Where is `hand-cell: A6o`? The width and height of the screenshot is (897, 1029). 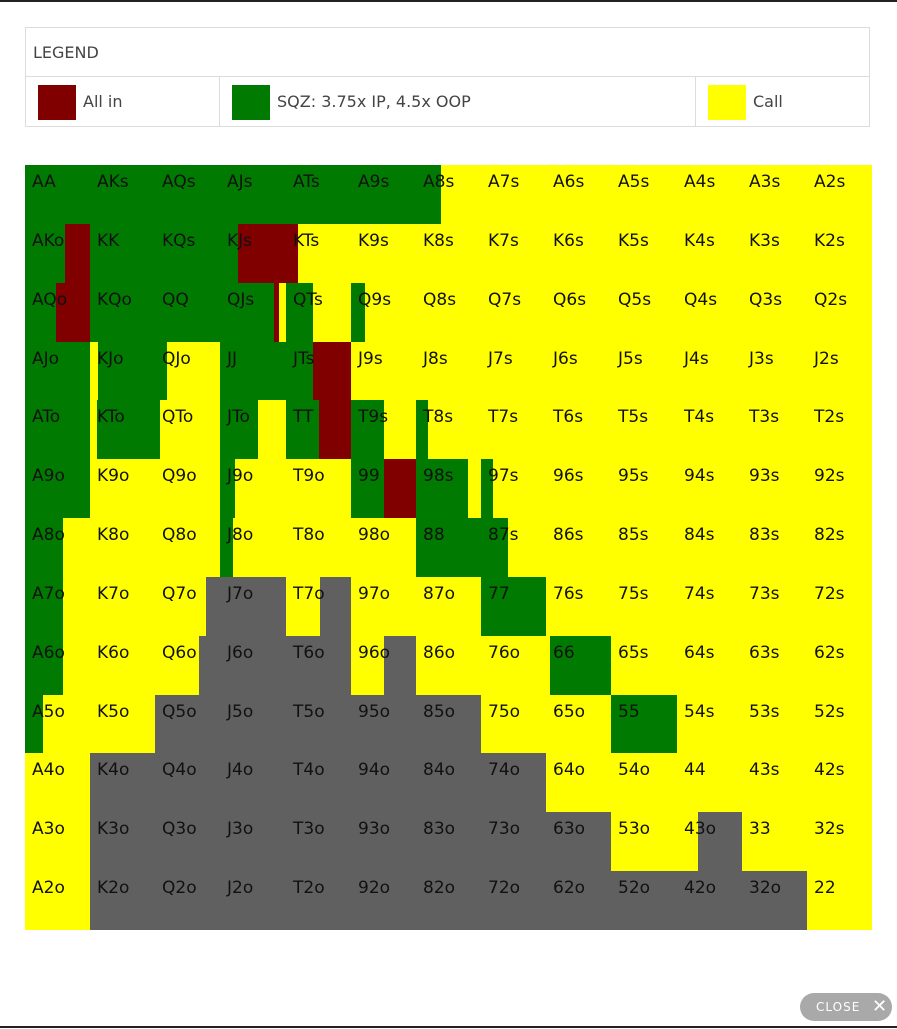 hand-cell: A6o is located at coordinates (57, 665).